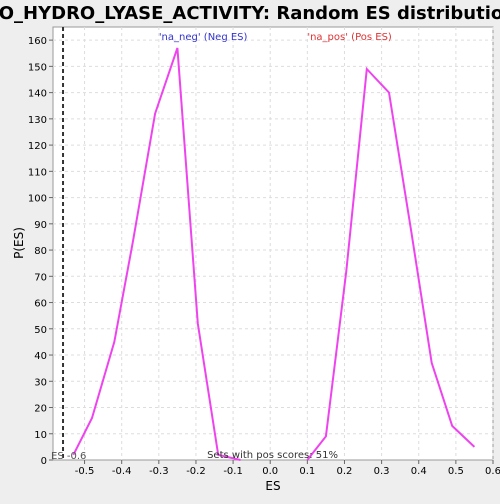 The height and width of the screenshot is (504, 500). I want to click on x-tick-label: 0.3, so click(382, 471).